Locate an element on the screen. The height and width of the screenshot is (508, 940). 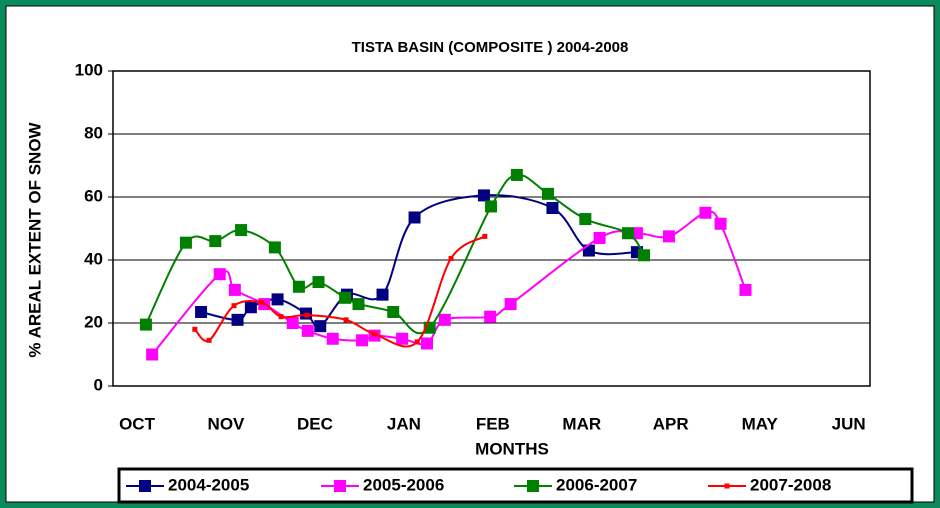
x-tick-label: APR is located at coordinates (671, 423).